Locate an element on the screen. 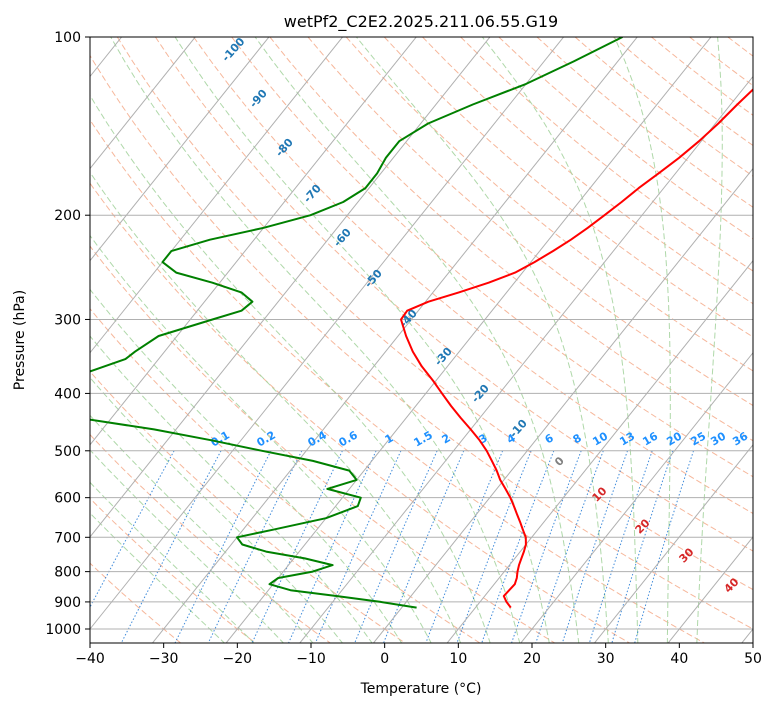 Image resolution: width=775 pixels, height=708 pixels. moist-adiabat-label: -90 is located at coordinates (258, 99).